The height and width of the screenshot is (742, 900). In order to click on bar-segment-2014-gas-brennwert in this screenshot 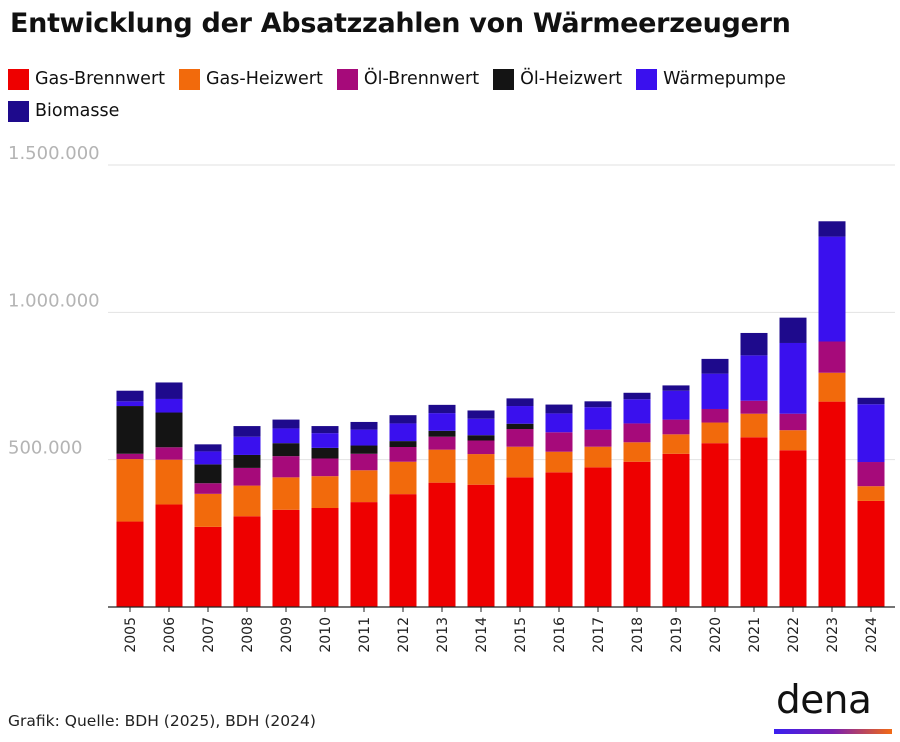, I will do `click(481, 545)`.